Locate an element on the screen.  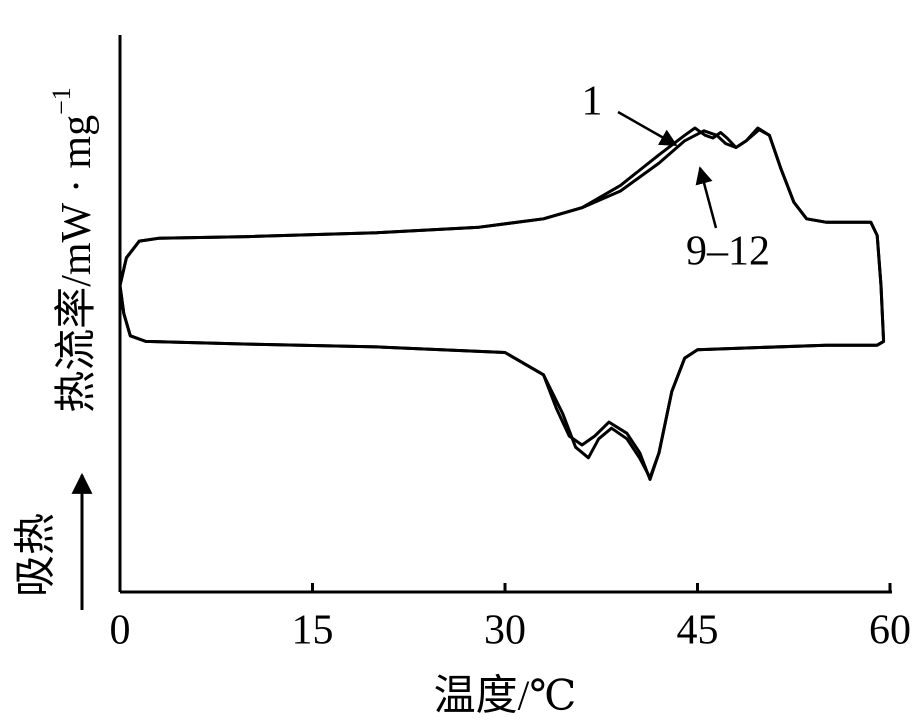
y-axis-label: 热流率/mW · mg−1 is located at coordinates (73, 250).